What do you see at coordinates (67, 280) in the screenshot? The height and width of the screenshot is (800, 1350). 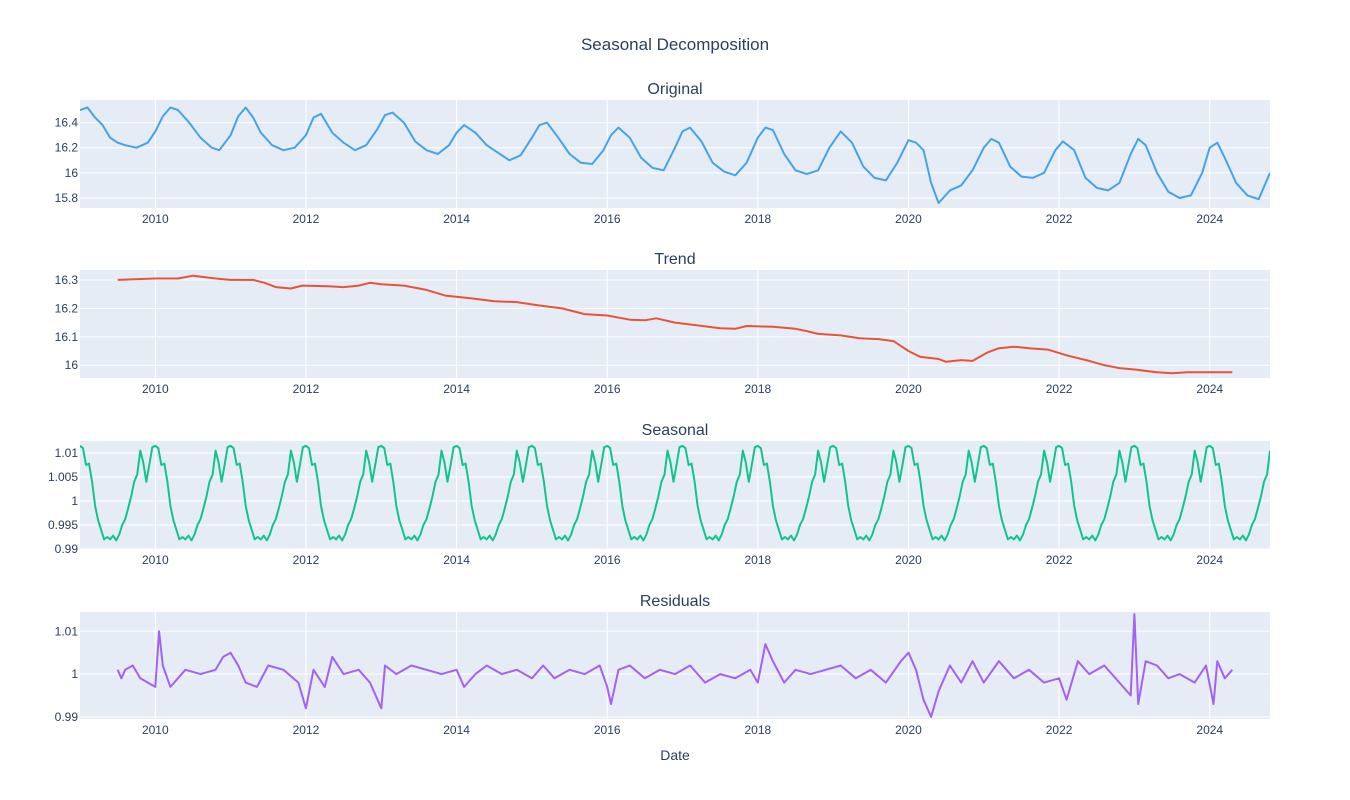 I see `y-tick-label: 16.3` at bounding box center [67, 280].